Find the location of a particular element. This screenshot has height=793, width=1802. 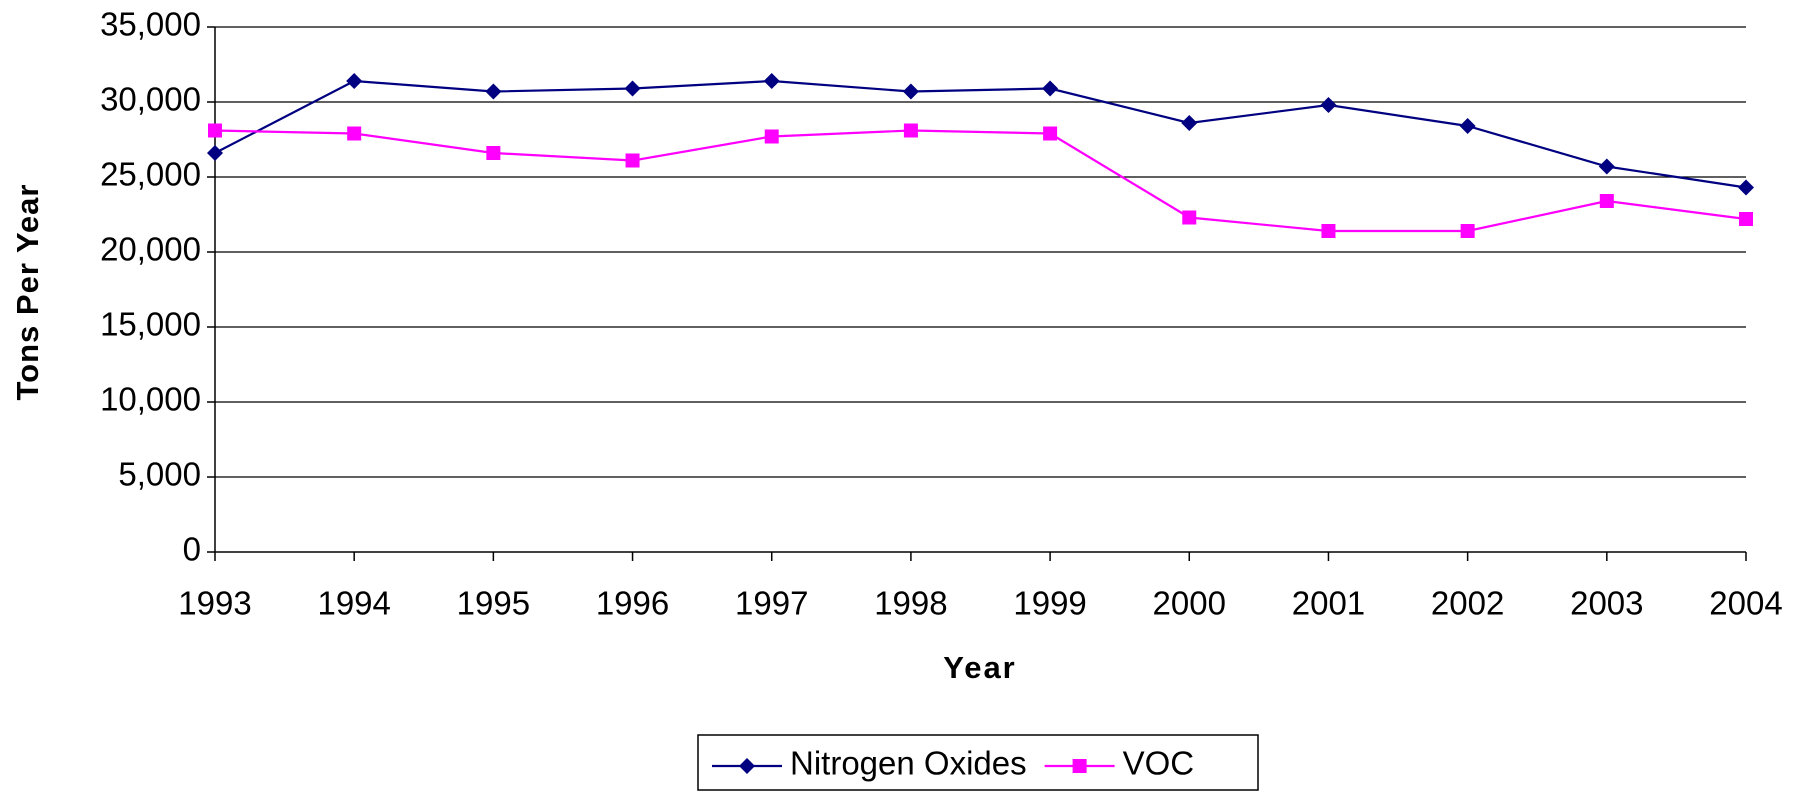

x-tick-label: 2002 is located at coordinates (1467, 603).